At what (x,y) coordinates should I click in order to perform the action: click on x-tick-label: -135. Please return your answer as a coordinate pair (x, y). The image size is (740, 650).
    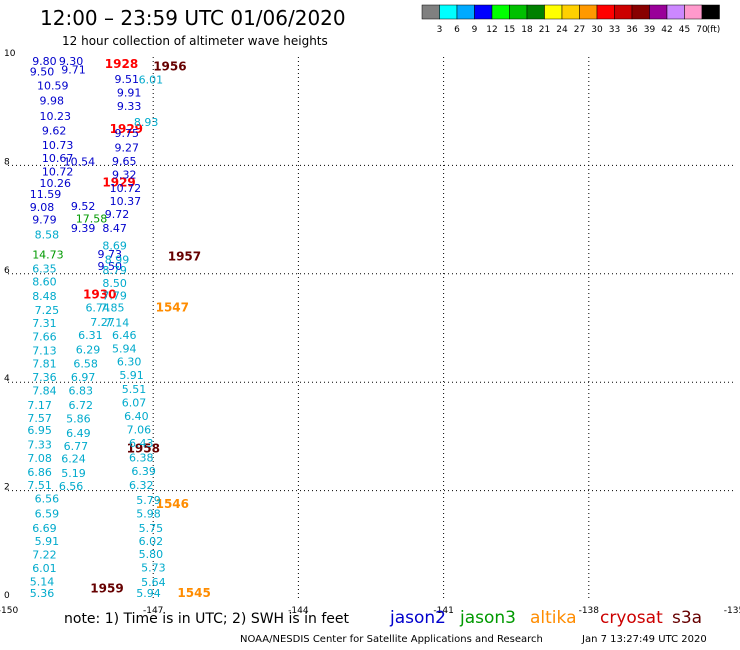
    Looking at the image, I should click on (732, 611).